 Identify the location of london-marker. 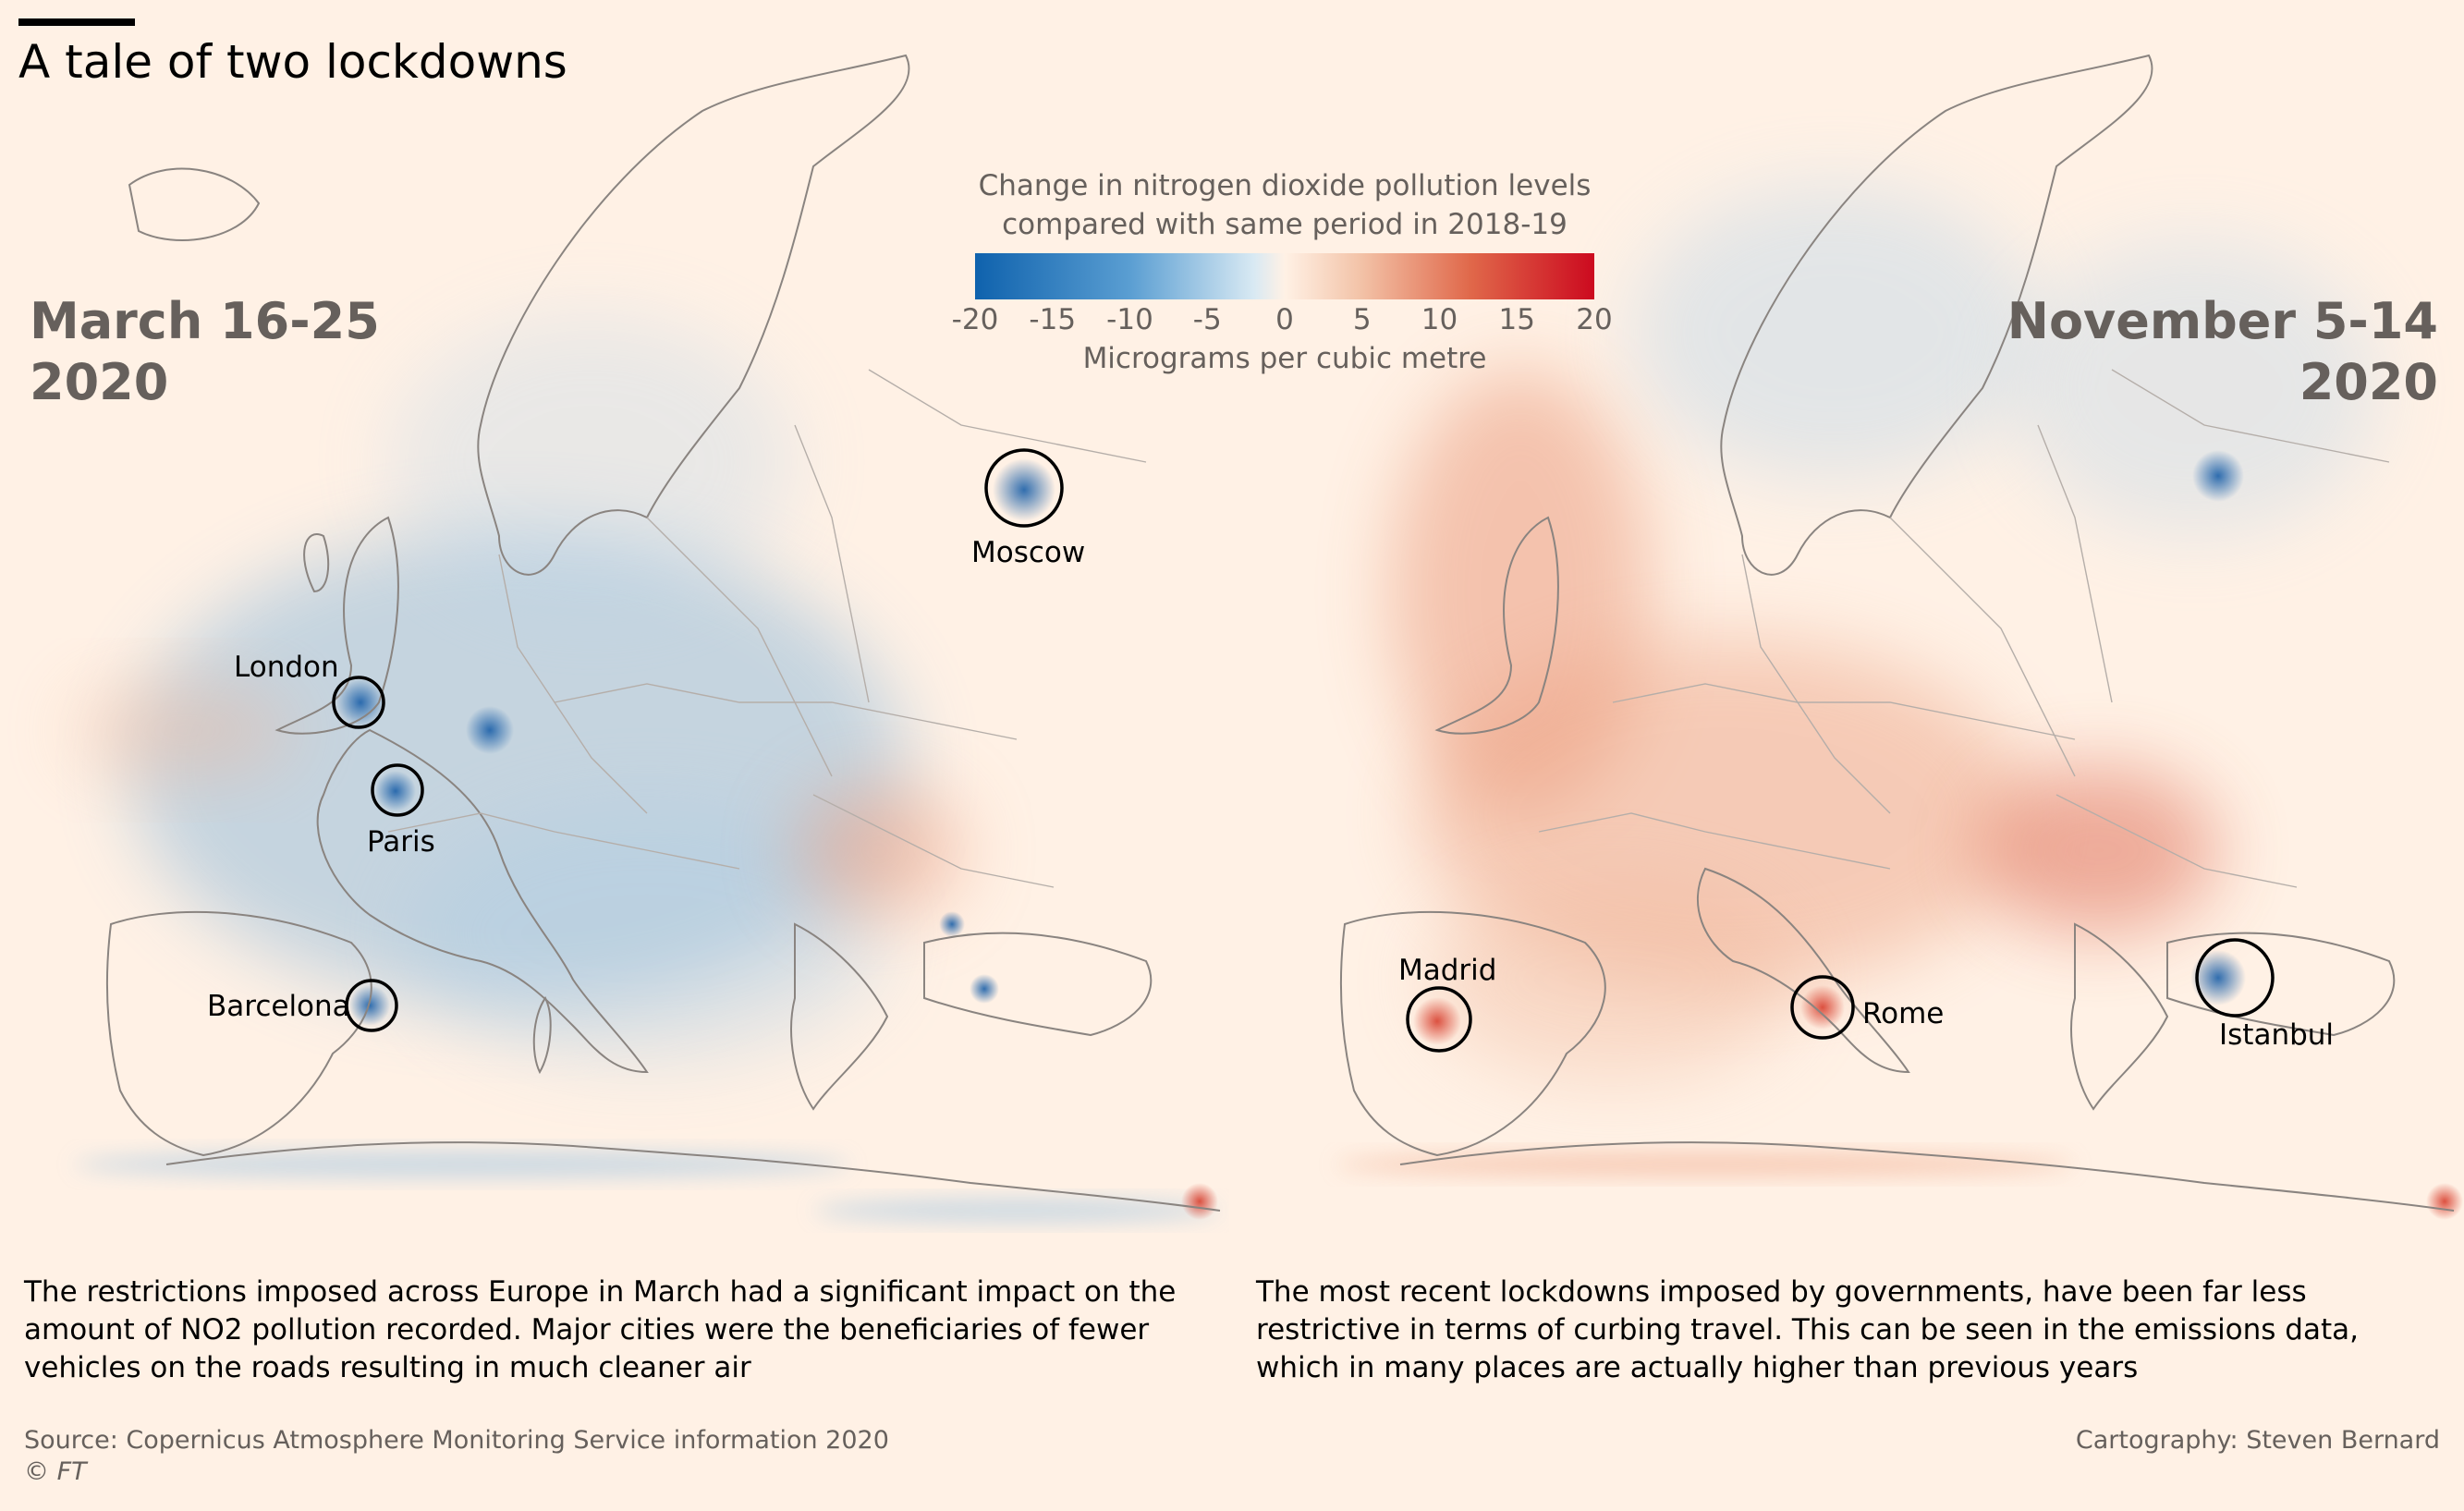
(358, 702).